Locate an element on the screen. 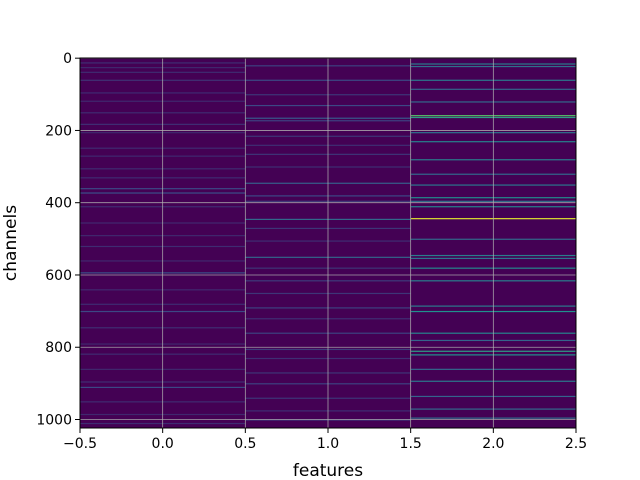 The height and width of the screenshot is (480, 640). x-axis: −0.5 0.0 0.5 1.0 1.5 2.0 2.5 is located at coordinates (325, 440).